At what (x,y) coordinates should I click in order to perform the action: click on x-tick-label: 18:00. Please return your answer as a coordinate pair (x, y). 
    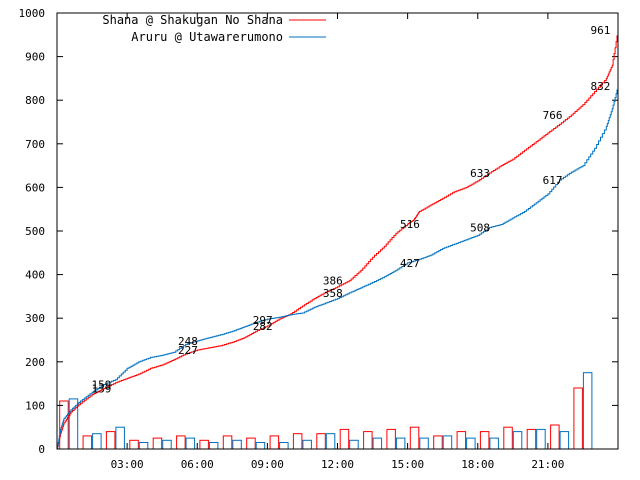
    Looking at the image, I should click on (477, 464).